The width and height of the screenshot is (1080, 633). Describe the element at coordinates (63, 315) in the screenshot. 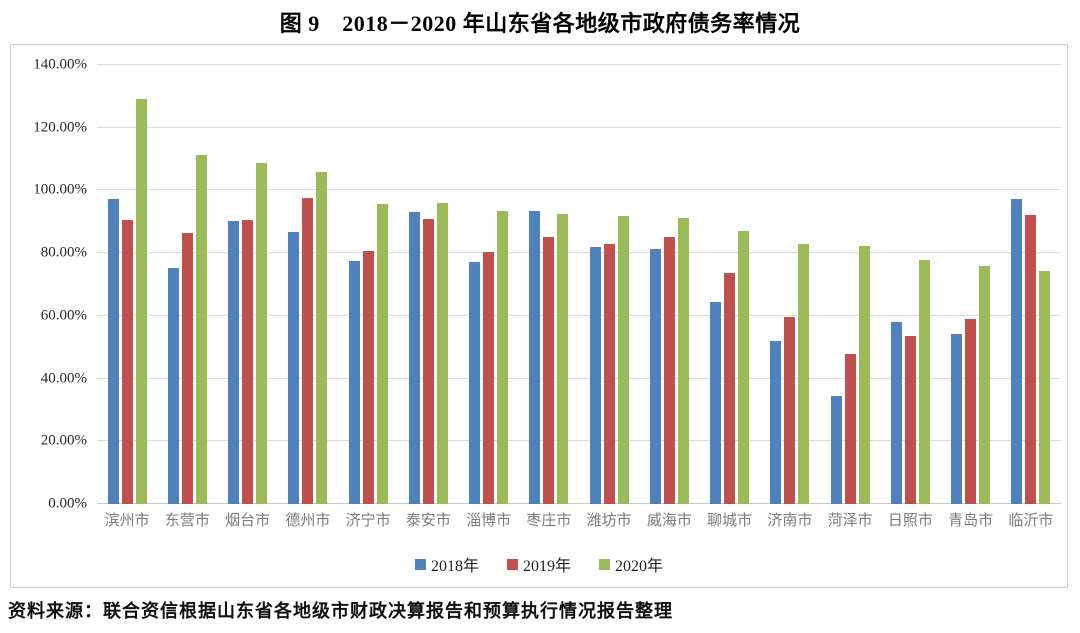

I see `y-tick-label: 60.00%` at that location.